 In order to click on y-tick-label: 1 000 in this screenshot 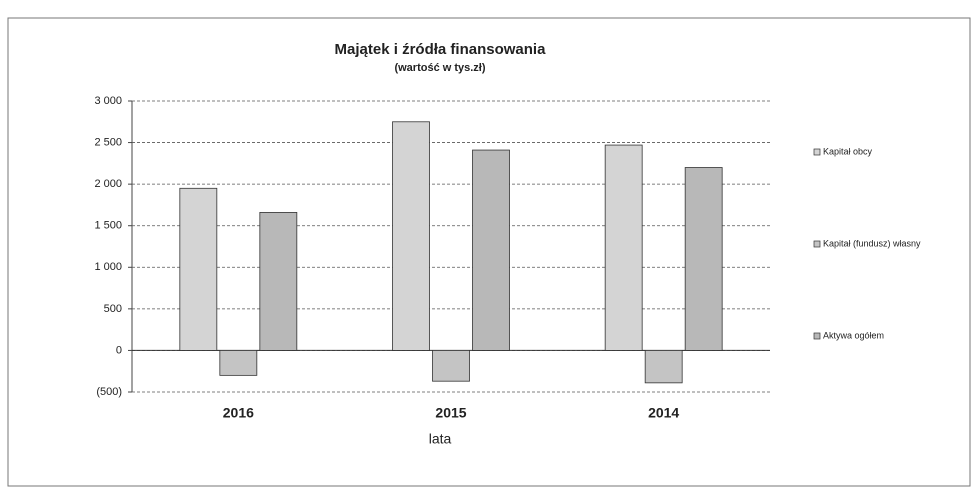, I will do `click(108, 267)`.